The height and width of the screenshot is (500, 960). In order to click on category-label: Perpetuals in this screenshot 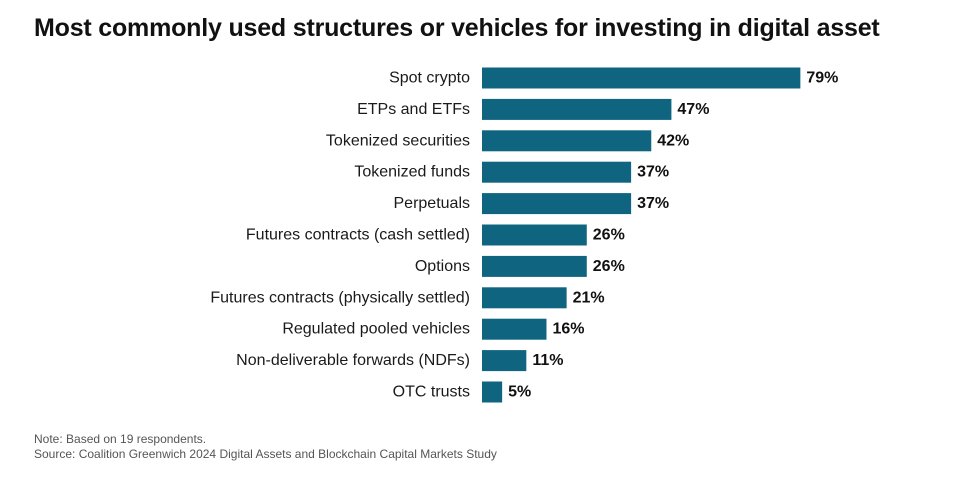, I will do `click(432, 203)`.